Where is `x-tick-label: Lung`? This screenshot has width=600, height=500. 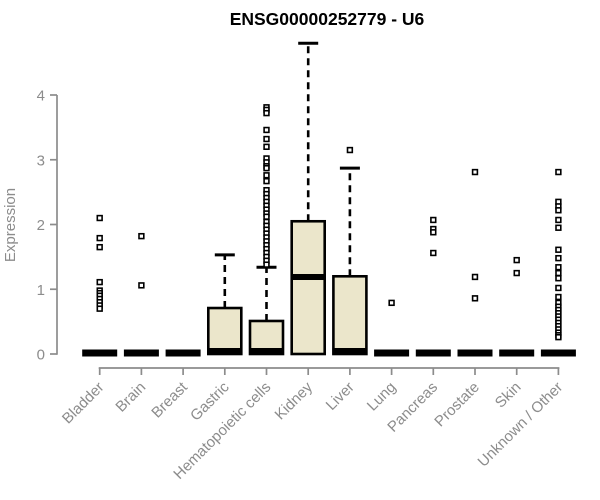 x-tick-label: Lung is located at coordinates (382, 397).